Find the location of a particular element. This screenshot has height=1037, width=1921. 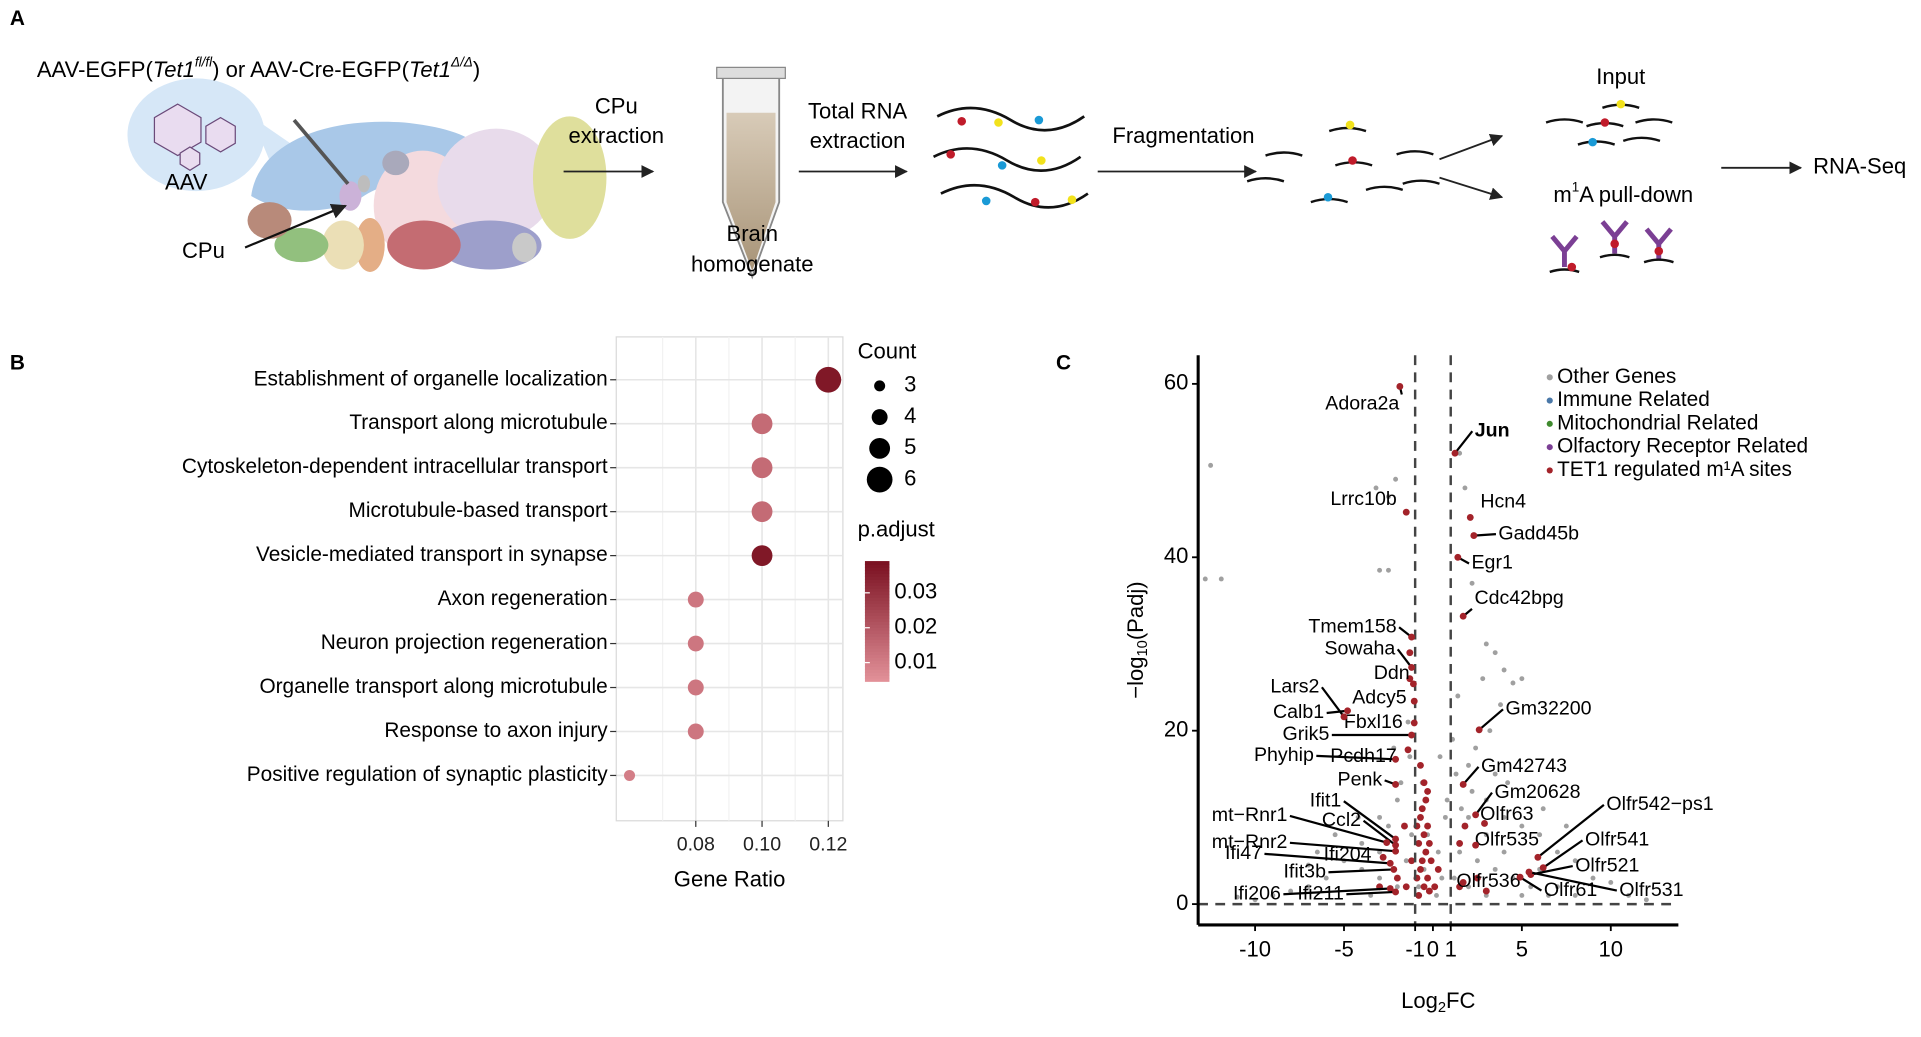

y-tick-label: 0 is located at coordinates (1182, 902).